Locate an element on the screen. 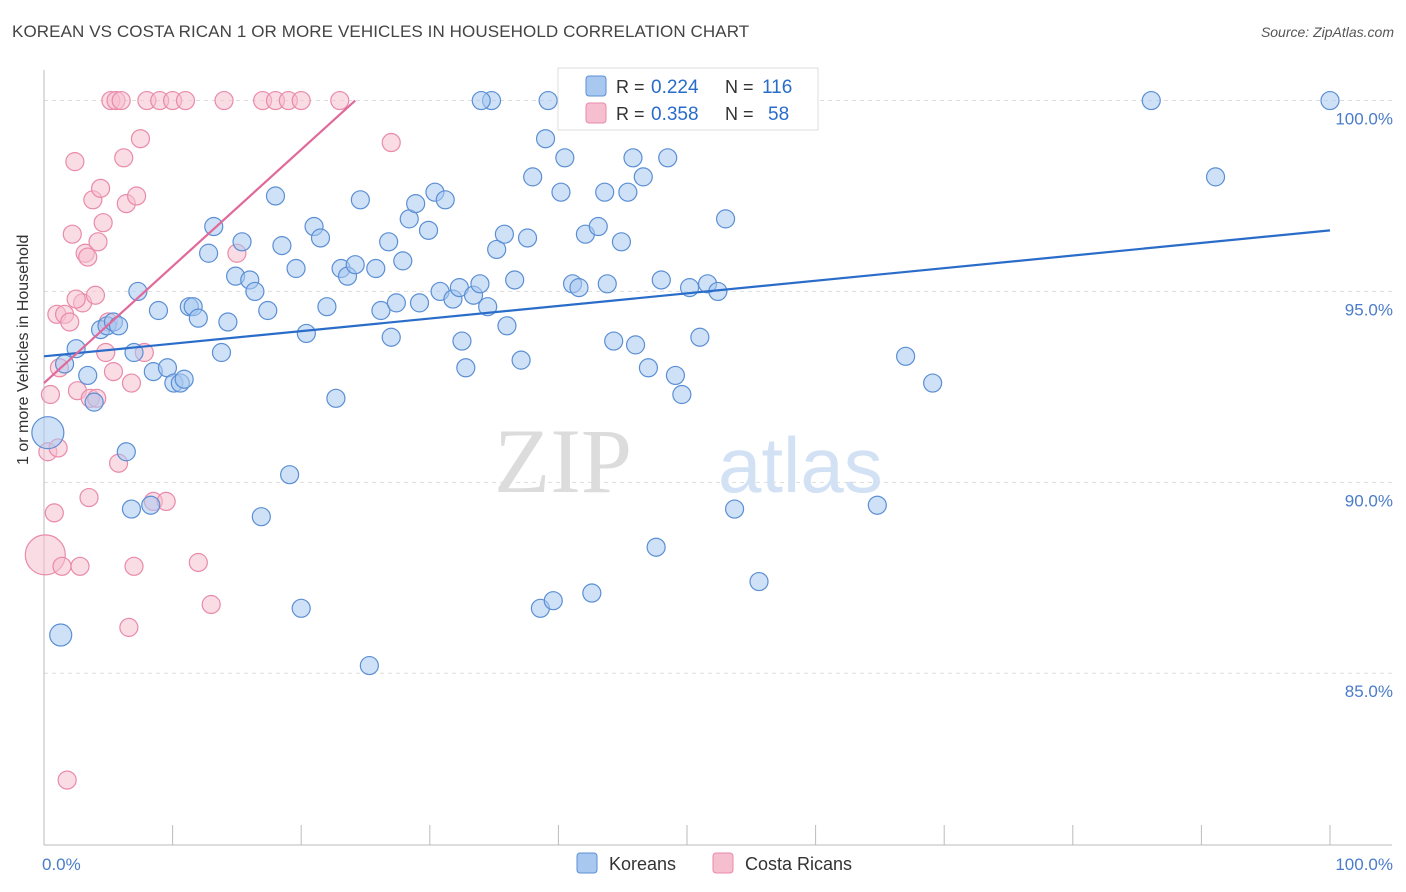 The width and height of the screenshot is (1406, 892). bottom-legend-koreans: Koreans is located at coordinates (642, 864).